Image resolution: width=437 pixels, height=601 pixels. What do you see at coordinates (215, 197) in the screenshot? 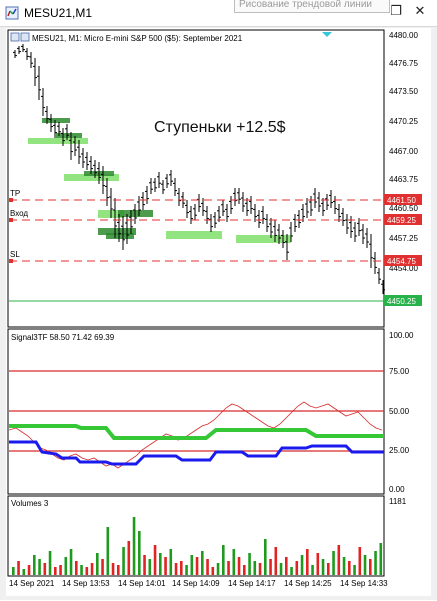
I see `level-tp: TP 4461.50` at bounding box center [215, 197].